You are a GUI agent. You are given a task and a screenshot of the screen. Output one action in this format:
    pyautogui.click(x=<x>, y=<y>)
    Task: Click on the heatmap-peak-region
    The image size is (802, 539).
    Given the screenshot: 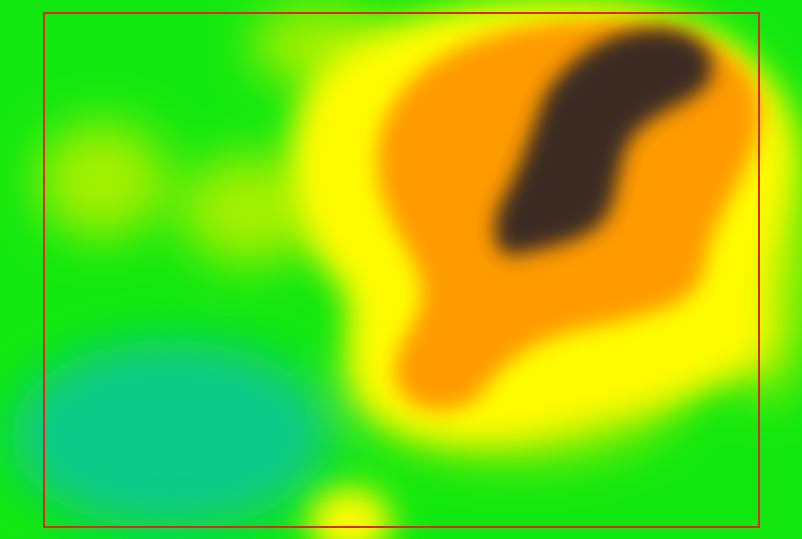 What is the action you would take?
    pyautogui.click(x=603, y=142)
    